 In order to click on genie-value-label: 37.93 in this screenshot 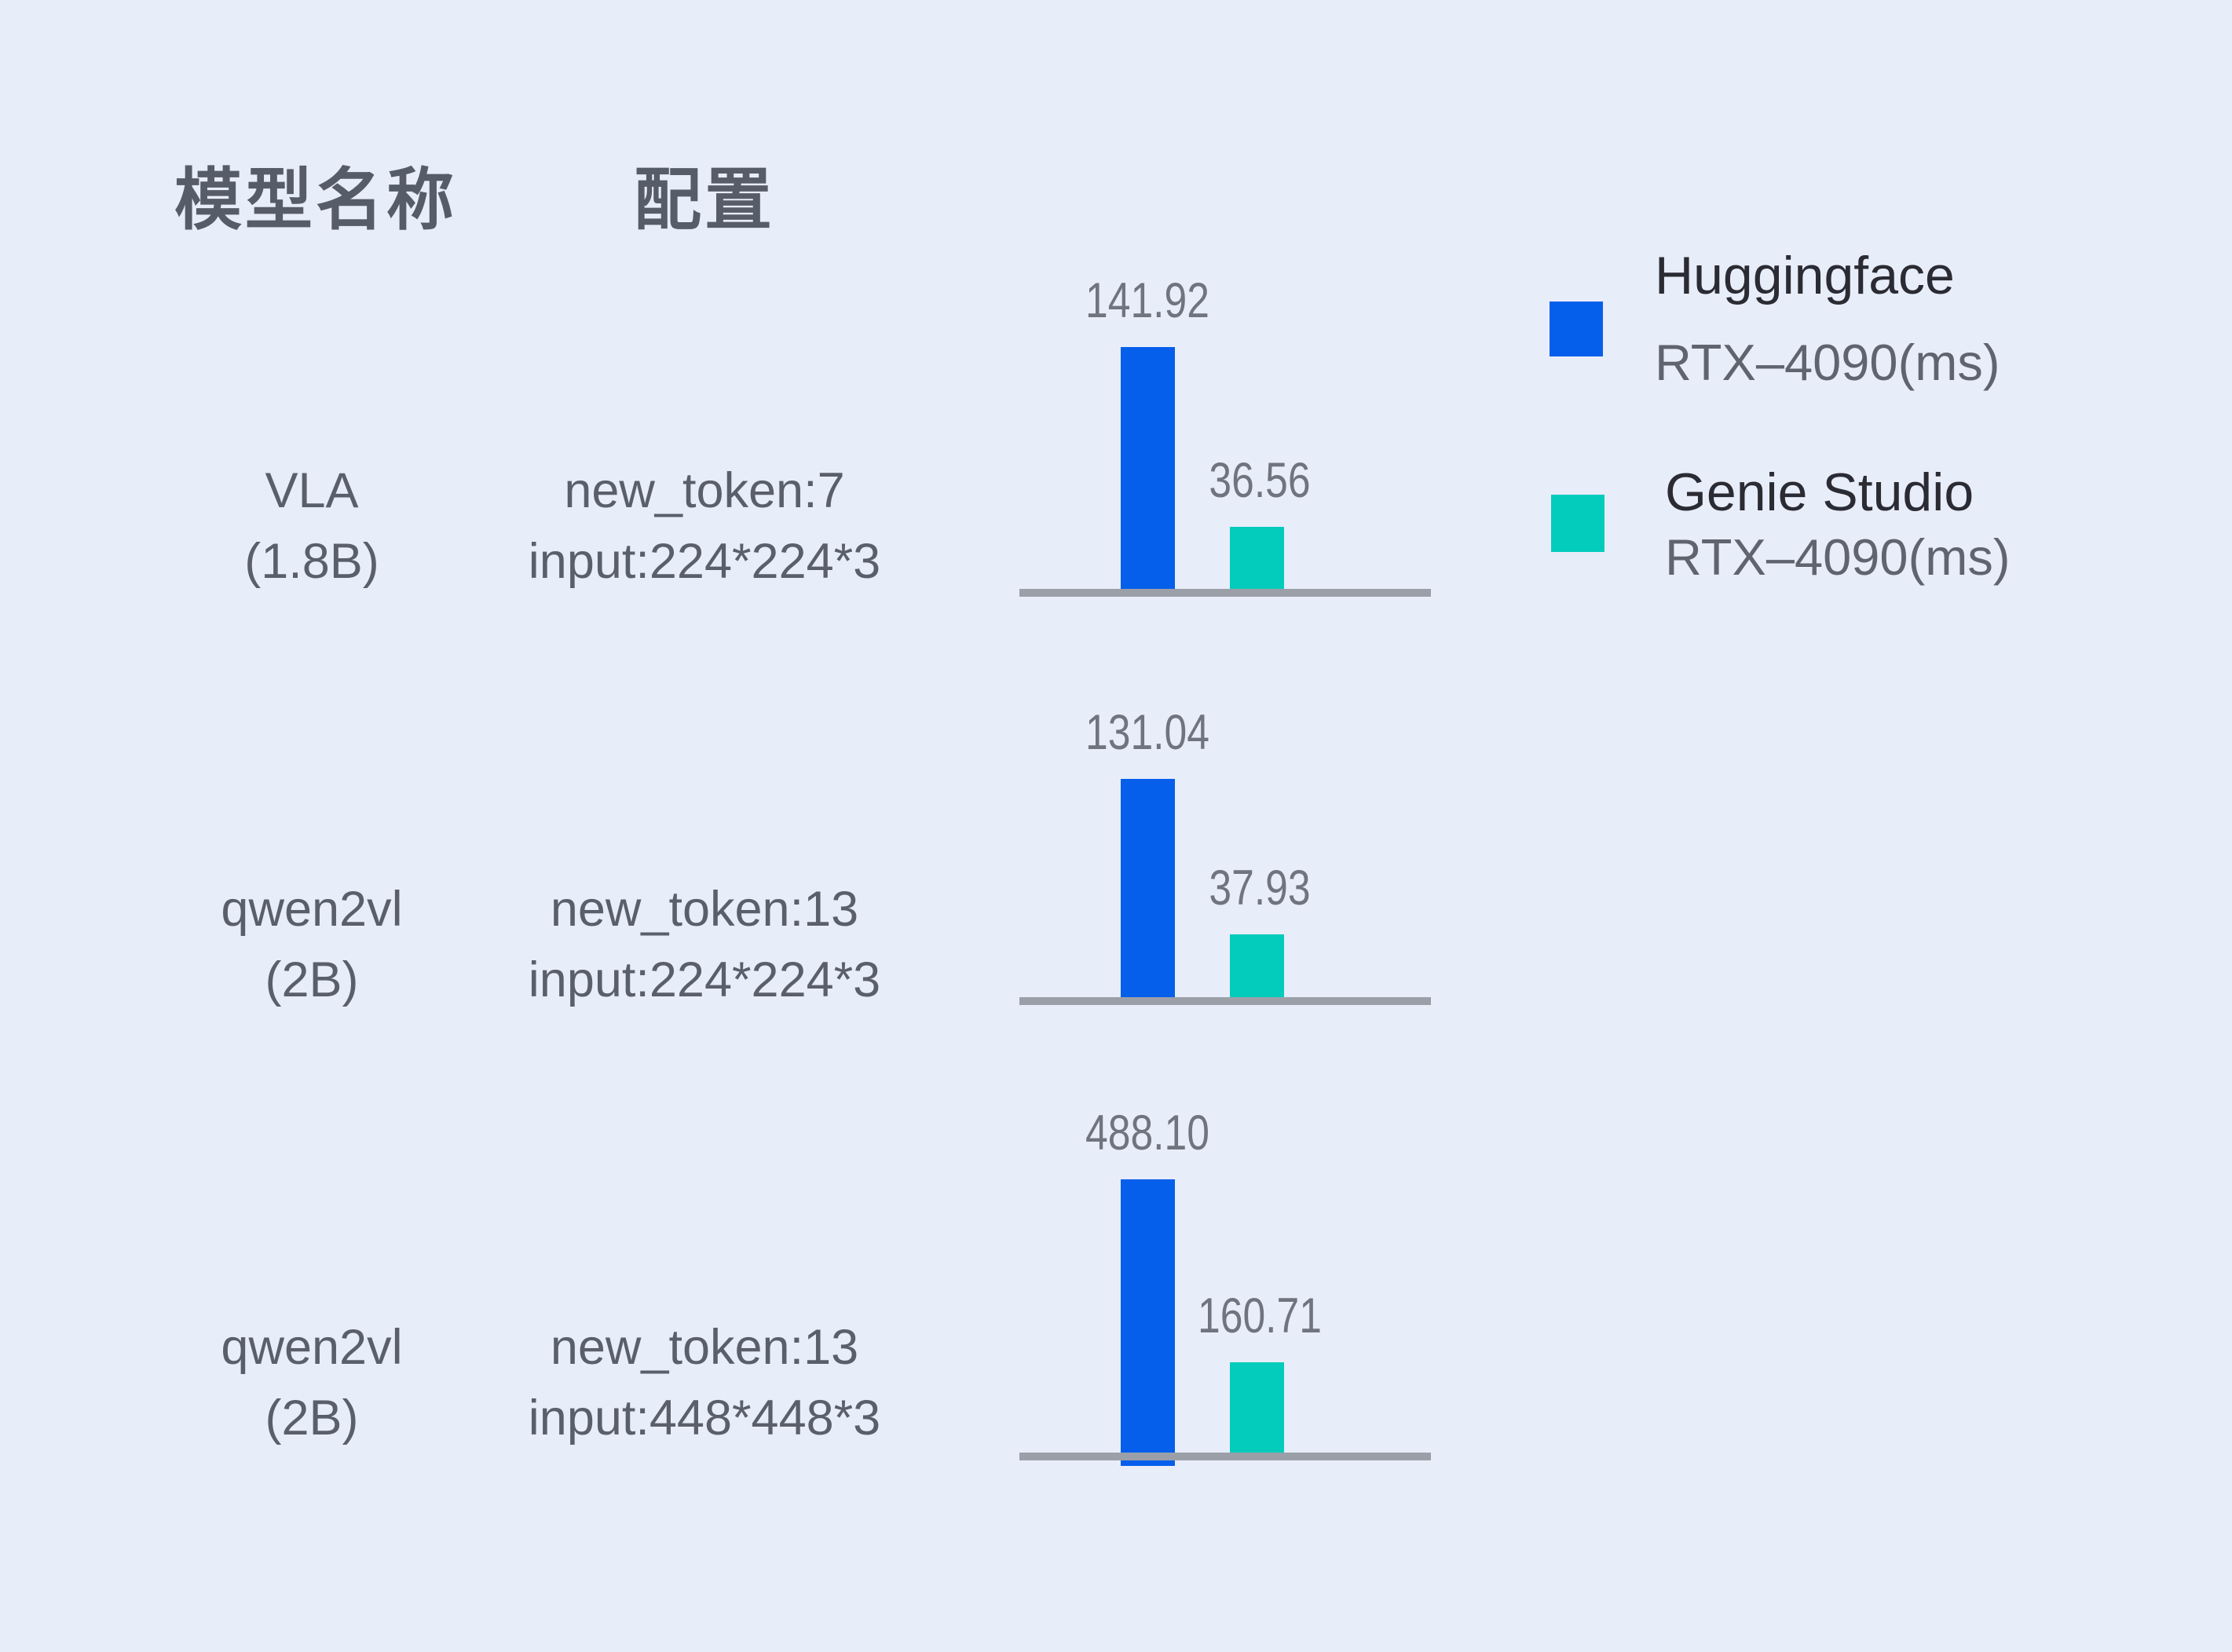, I will do `click(1260, 888)`.